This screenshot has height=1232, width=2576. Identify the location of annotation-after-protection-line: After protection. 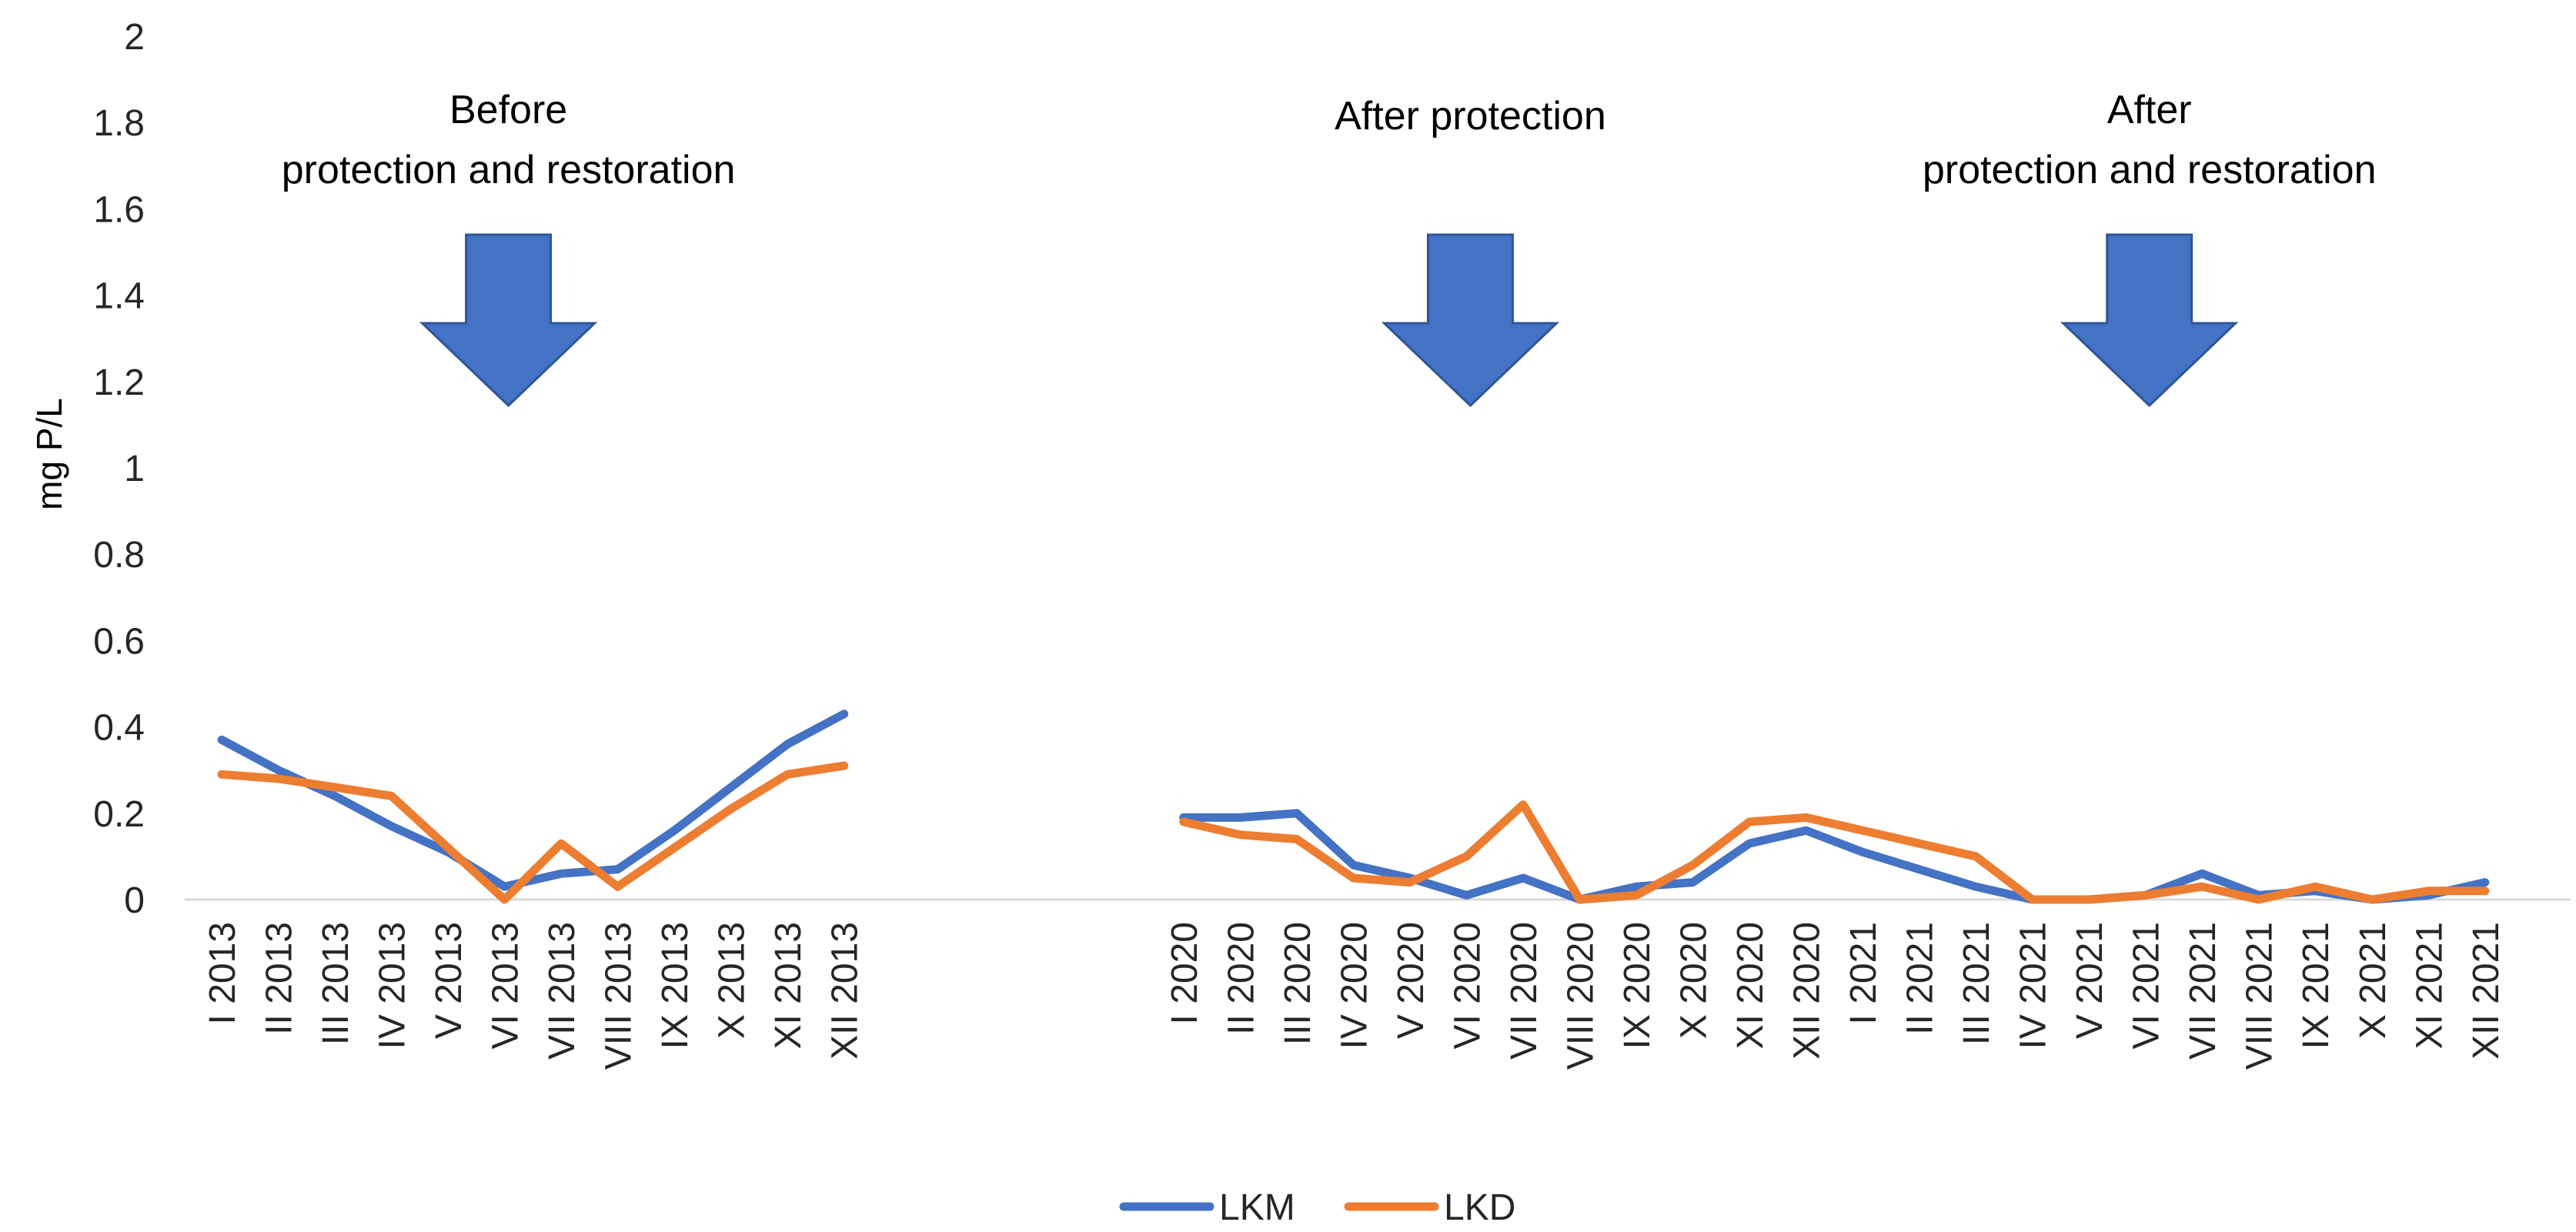
(1470, 117).